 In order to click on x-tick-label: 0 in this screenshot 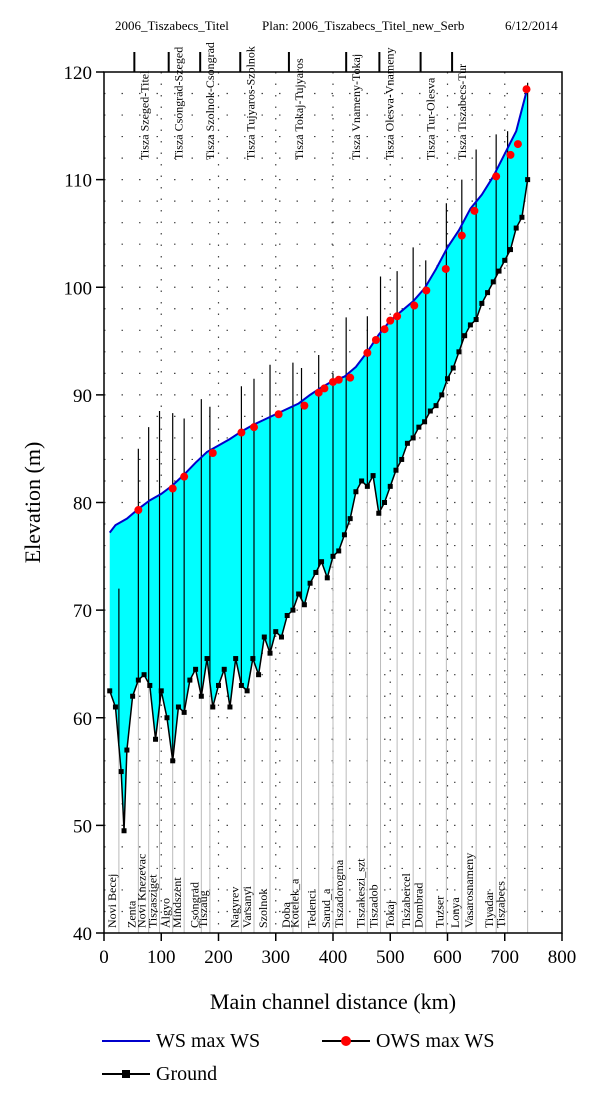, I will do `click(104, 957)`.